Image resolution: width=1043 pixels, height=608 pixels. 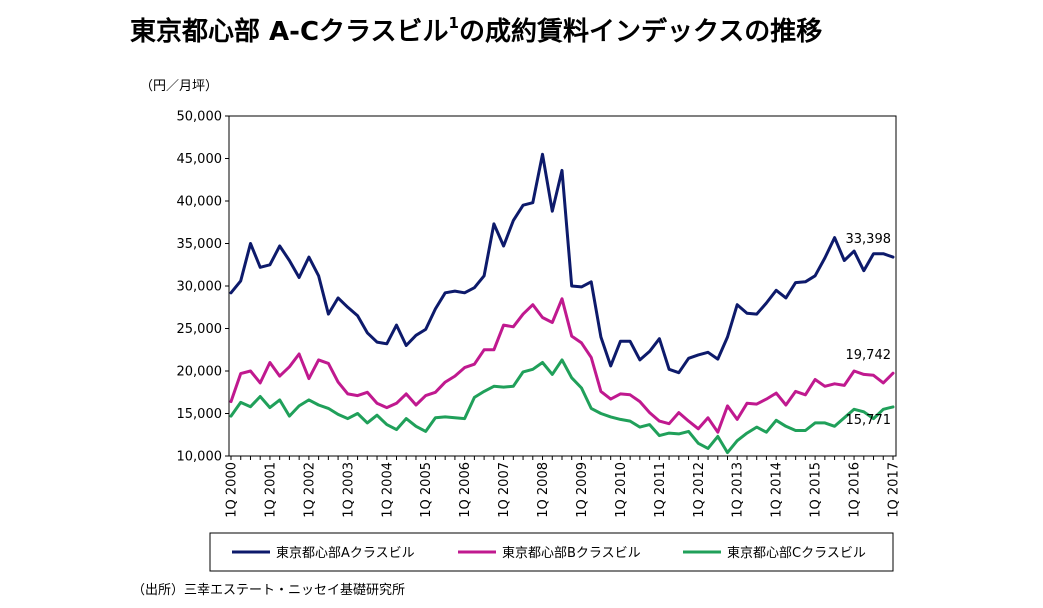 I want to click on legend: 東京都心部Aクラスビル 東京都心部Bクラスビル 東京都心部Cクラスビル, so click(x=551, y=552).